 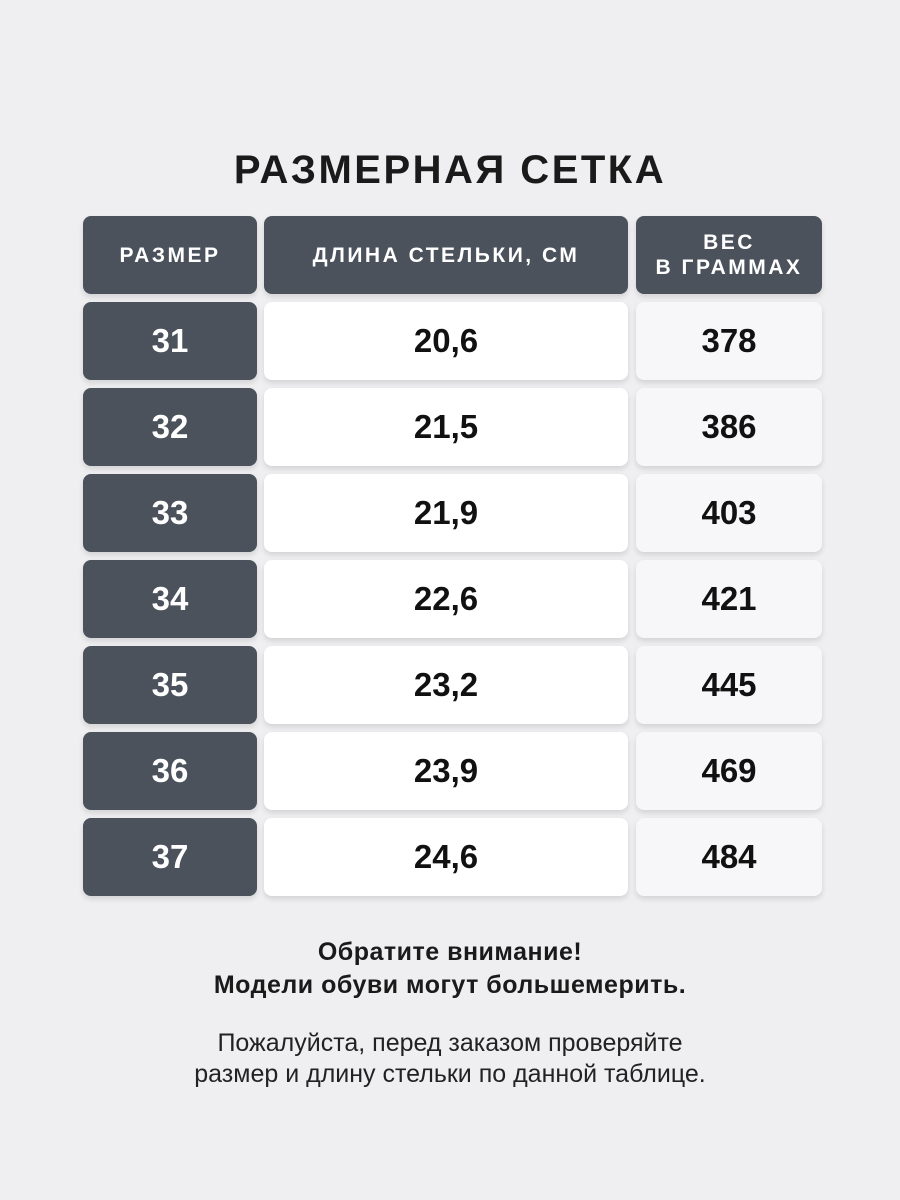 What do you see at coordinates (450, 1043) in the screenshot?
I see `notice-line3: Пожалуйста, перед заказом проверяйте` at bounding box center [450, 1043].